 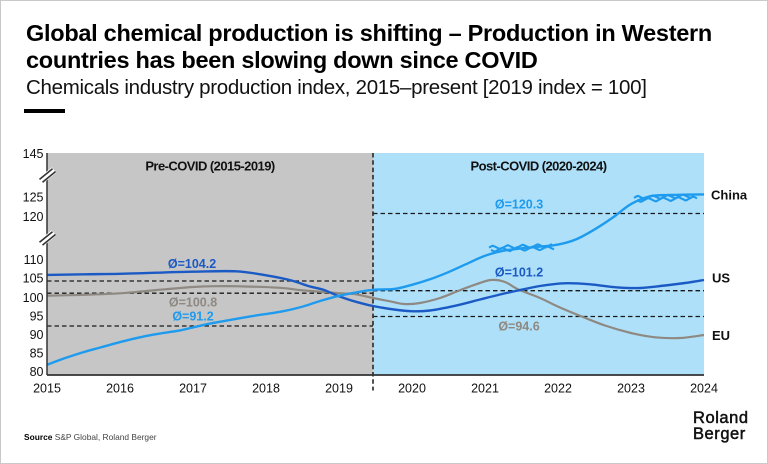 I want to click on svg-text: Post-COVID (2020-2024), so click(x=538, y=165).